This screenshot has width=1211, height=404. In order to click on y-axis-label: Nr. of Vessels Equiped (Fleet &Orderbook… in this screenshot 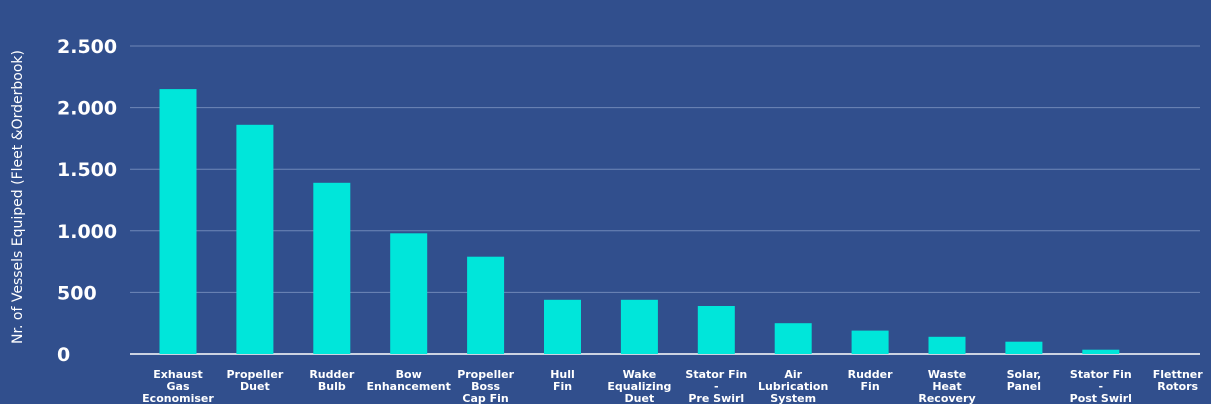, I will do `click(18, 197)`.